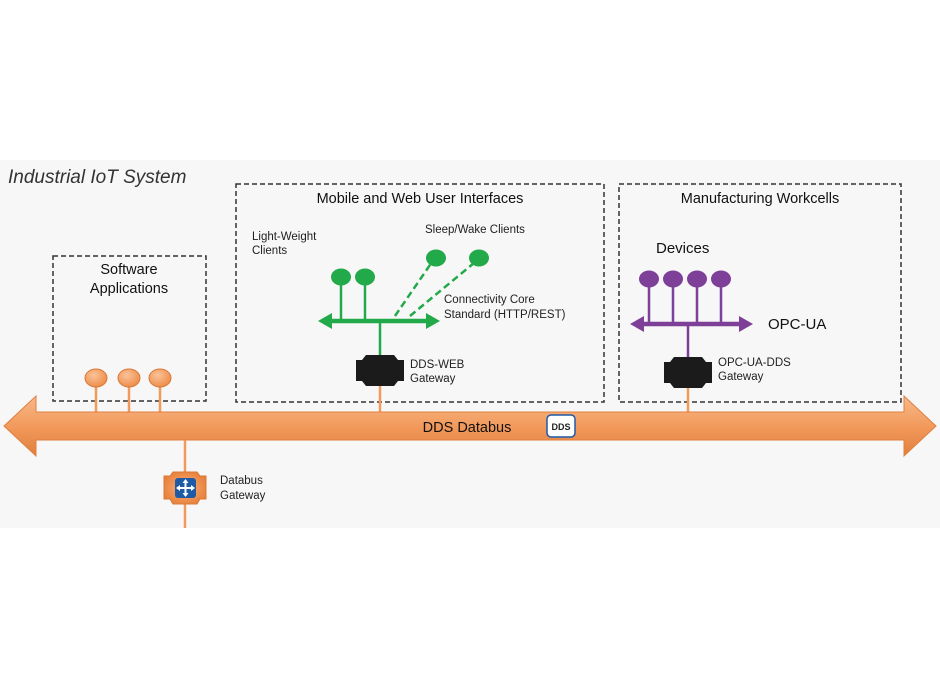 The height and width of the screenshot is (688, 940). I want to click on software-applications-box, so click(129, 328).